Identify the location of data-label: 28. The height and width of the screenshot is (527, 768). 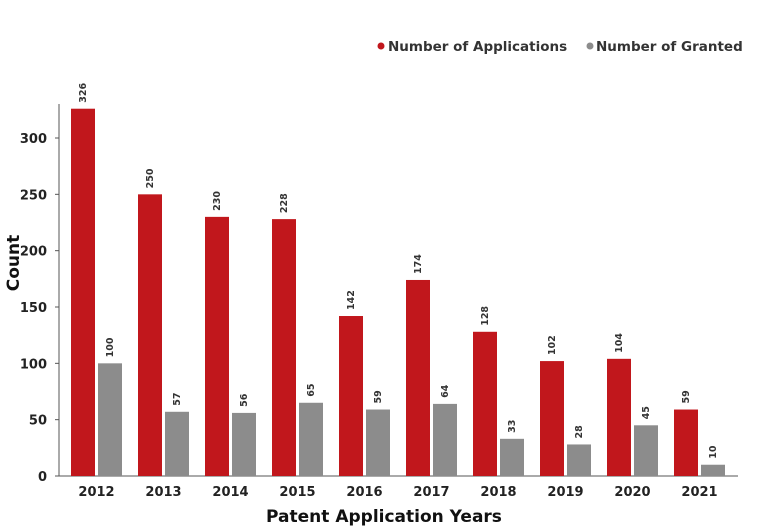
(579, 432).